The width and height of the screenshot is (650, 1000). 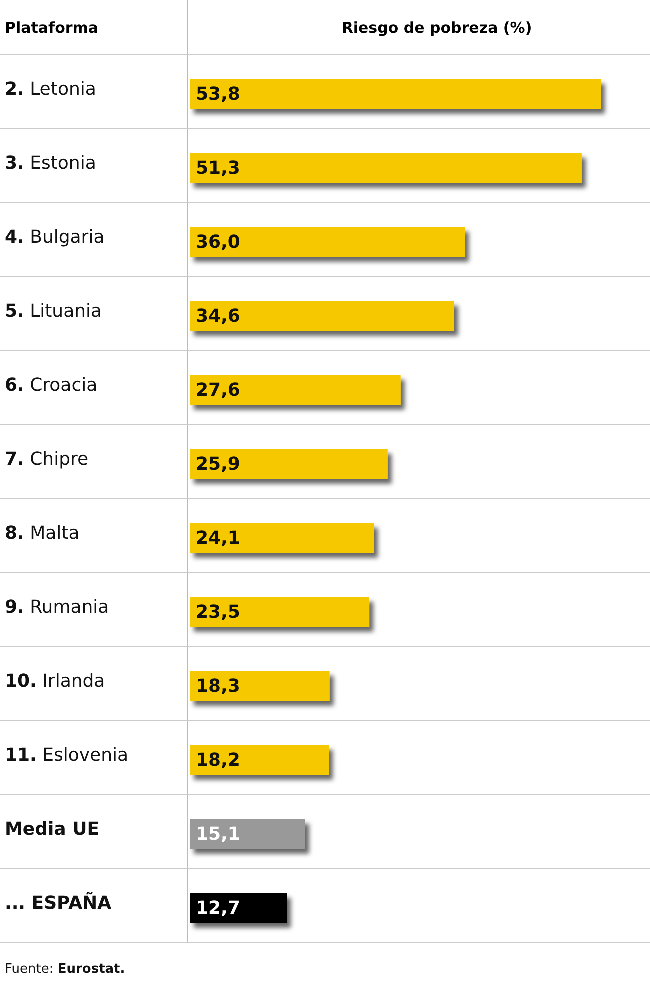 I want to click on data-label: 15,1, so click(x=218, y=834).